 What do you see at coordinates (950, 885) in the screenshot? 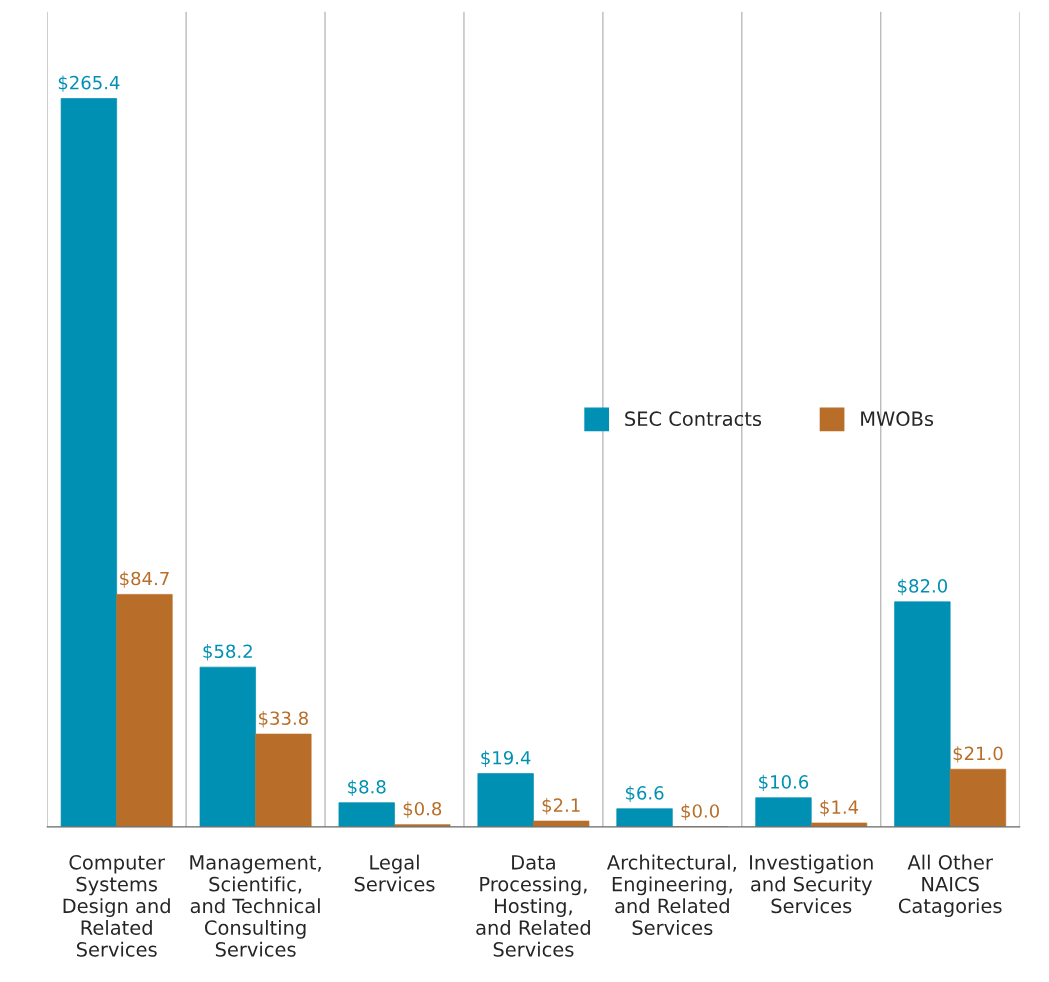
I see `x-tick-label: All Other NAICS Catagories` at bounding box center [950, 885].